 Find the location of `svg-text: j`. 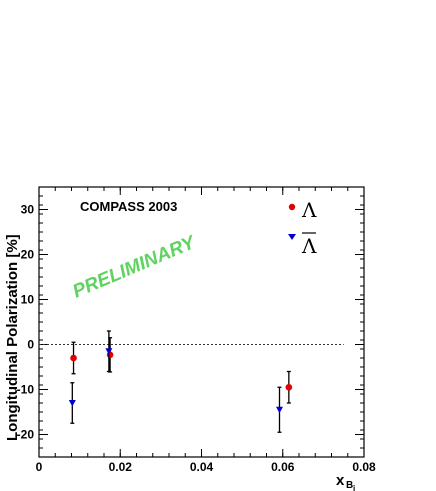

svg-text: j is located at coordinates (353, 487).